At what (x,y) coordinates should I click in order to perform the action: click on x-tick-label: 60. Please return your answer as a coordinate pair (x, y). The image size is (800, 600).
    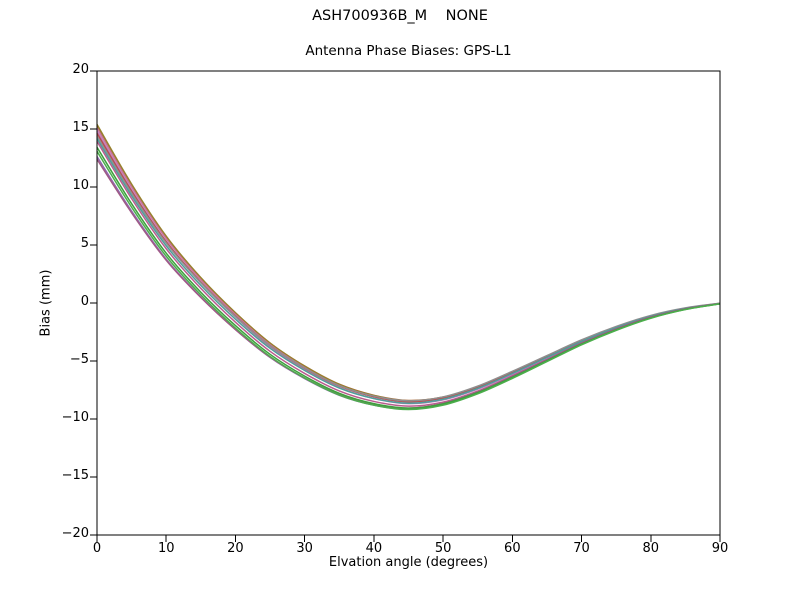
    Looking at the image, I should click on (512, 548).